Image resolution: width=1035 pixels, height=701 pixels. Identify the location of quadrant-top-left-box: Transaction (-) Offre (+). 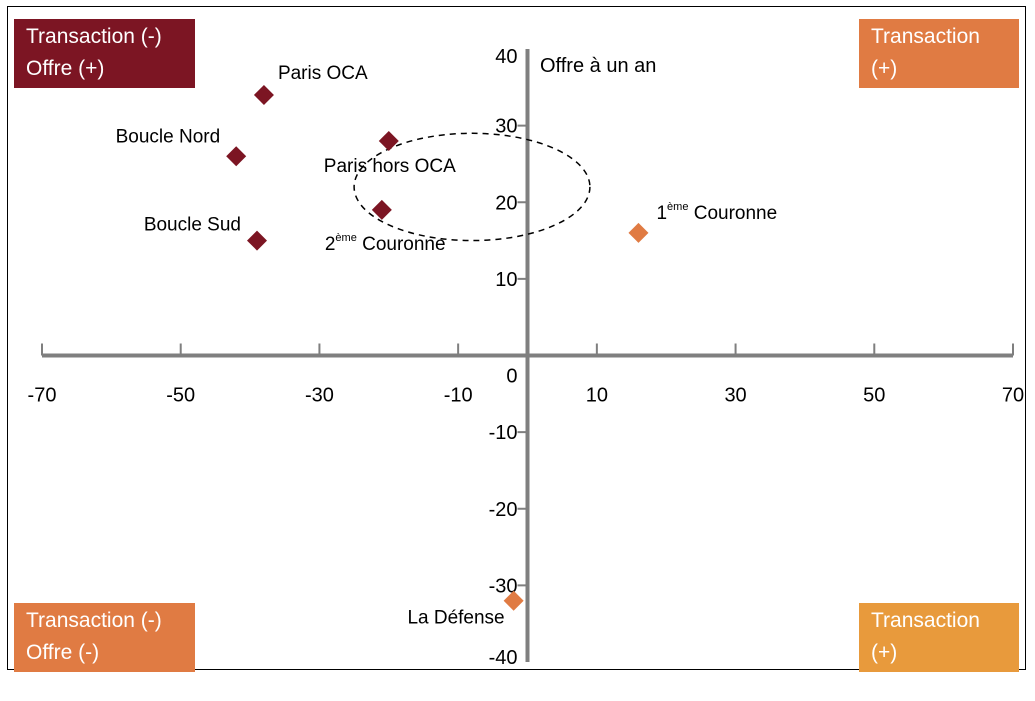
(104, 53).